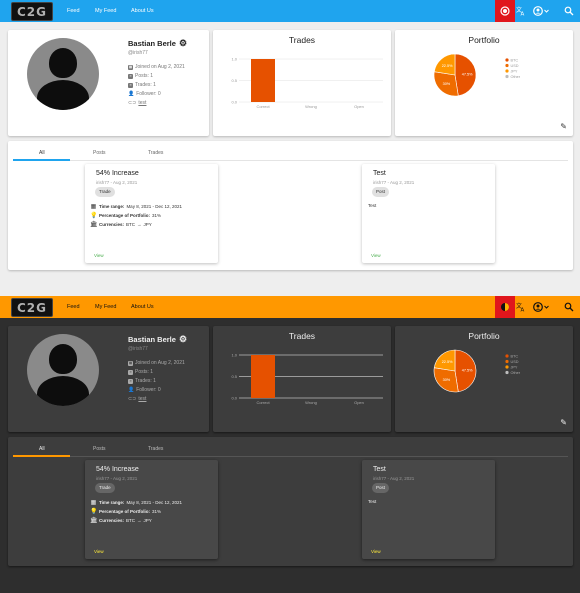  What do you see at coordinates (290, 456) in the screenshot?
I see `tab-divider` at bounding box center [290, 456].